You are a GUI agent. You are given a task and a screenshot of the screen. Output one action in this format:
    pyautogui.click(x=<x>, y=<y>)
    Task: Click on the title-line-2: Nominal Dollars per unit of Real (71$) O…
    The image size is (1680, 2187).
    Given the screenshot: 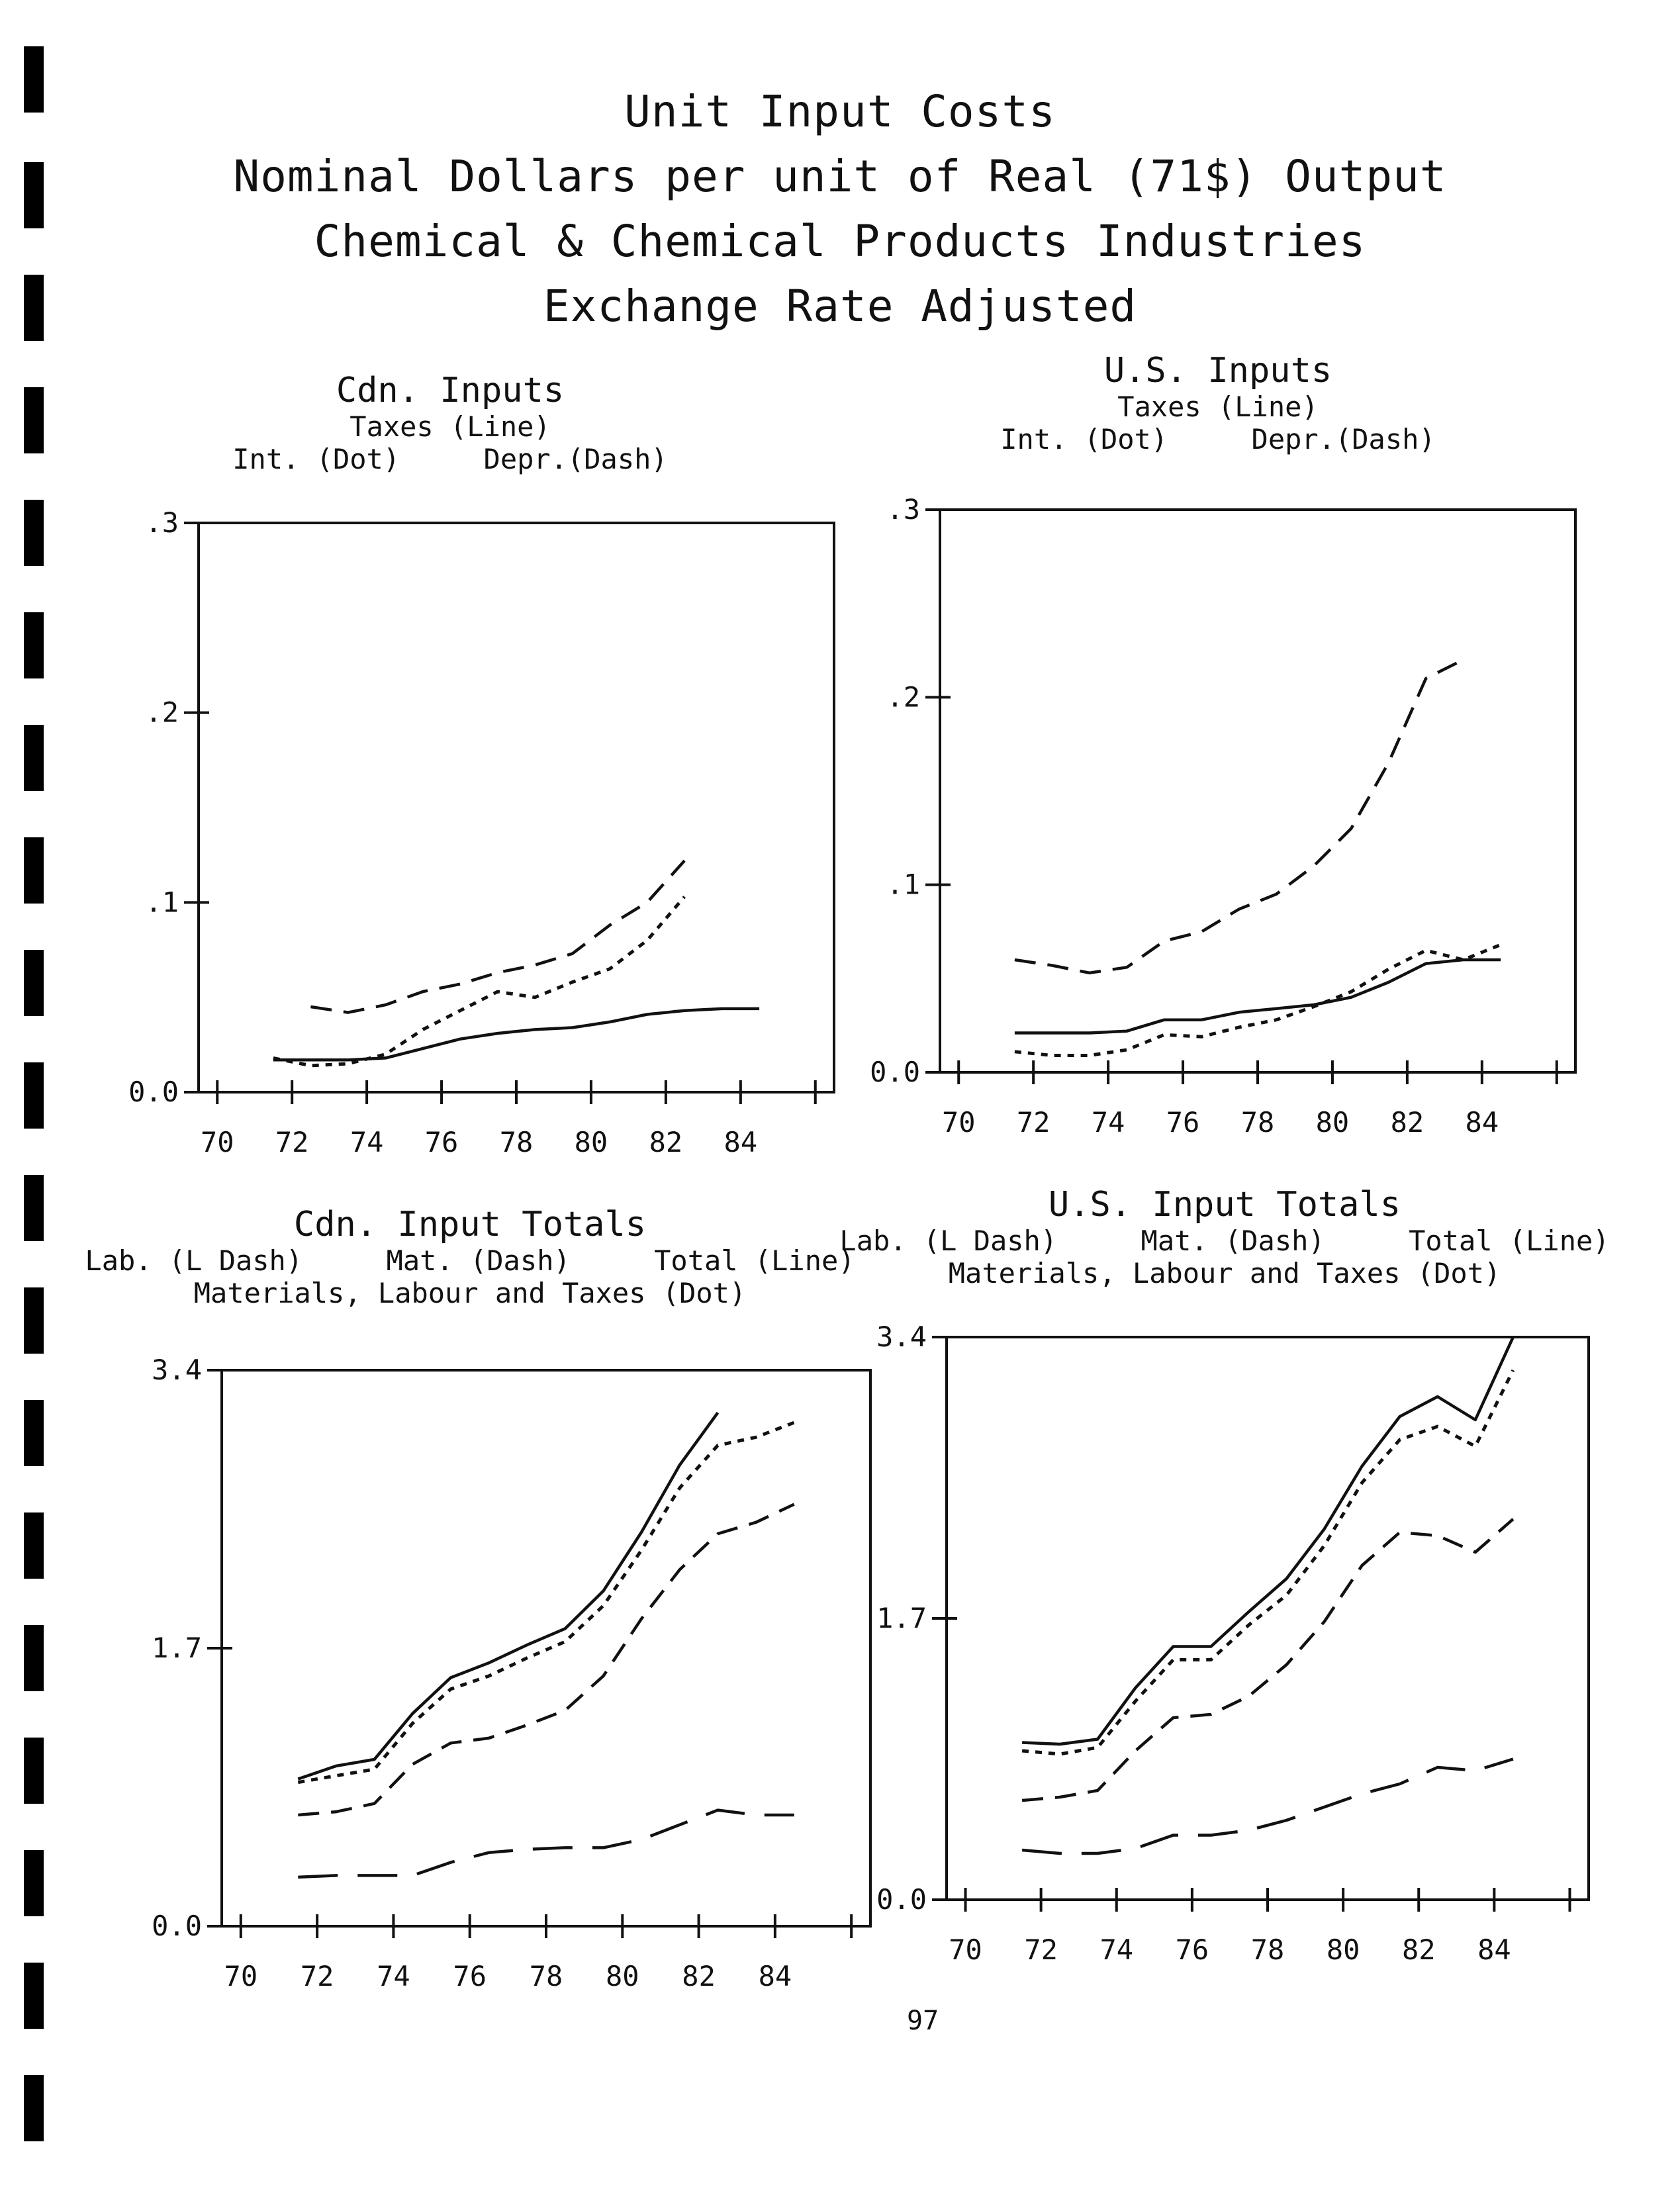 What is the action you would take?
    pyautogui.click(x=840, y=176)
    